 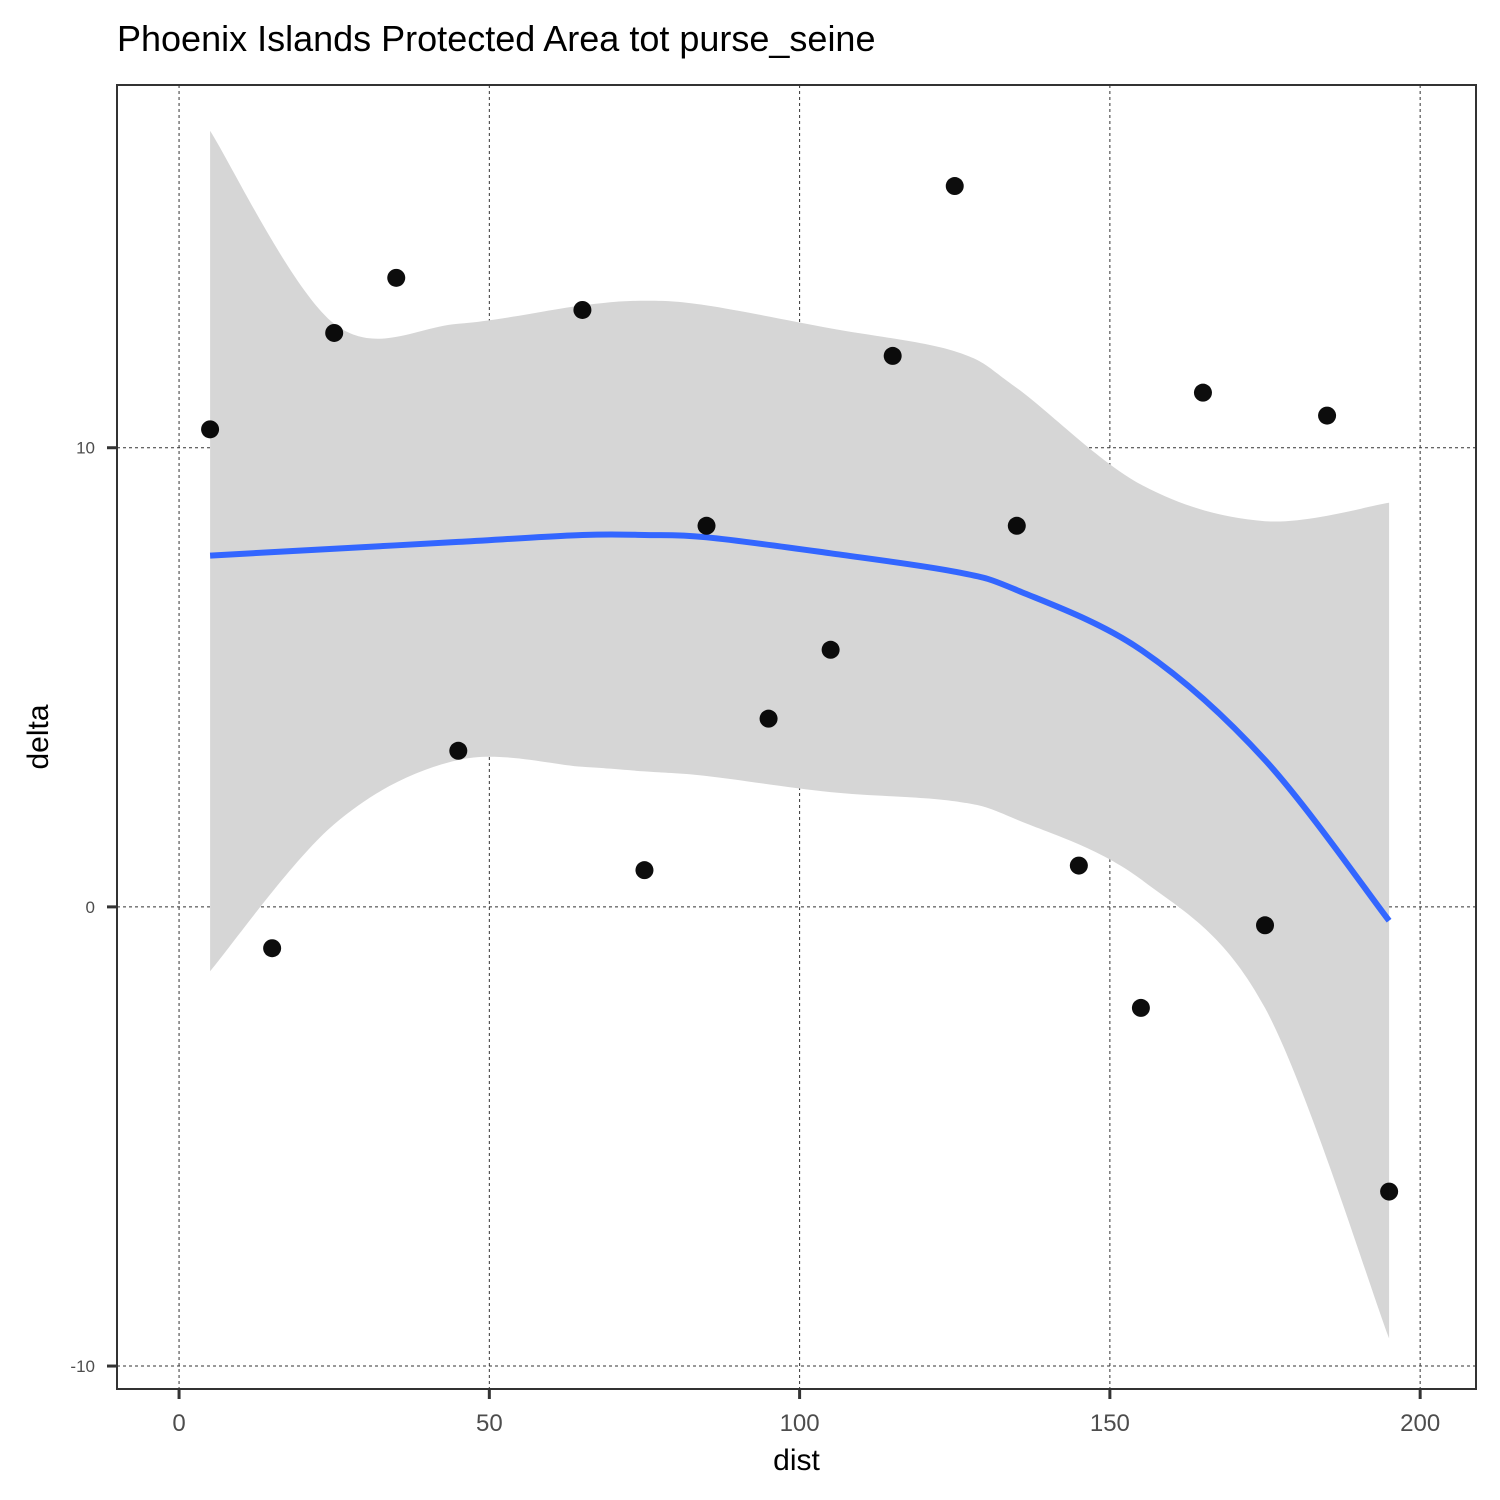 I want to click on y-axis-title: delta, so click(x=38, y=736).